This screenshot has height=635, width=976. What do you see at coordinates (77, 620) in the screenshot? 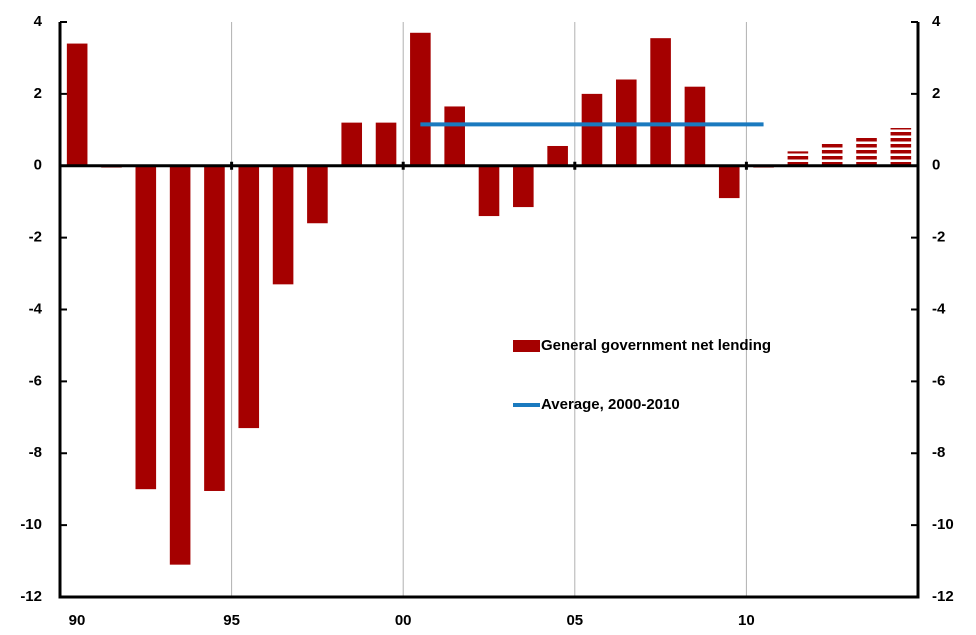
I see `x-tick-label: 90` at bounding box center [77, 620].